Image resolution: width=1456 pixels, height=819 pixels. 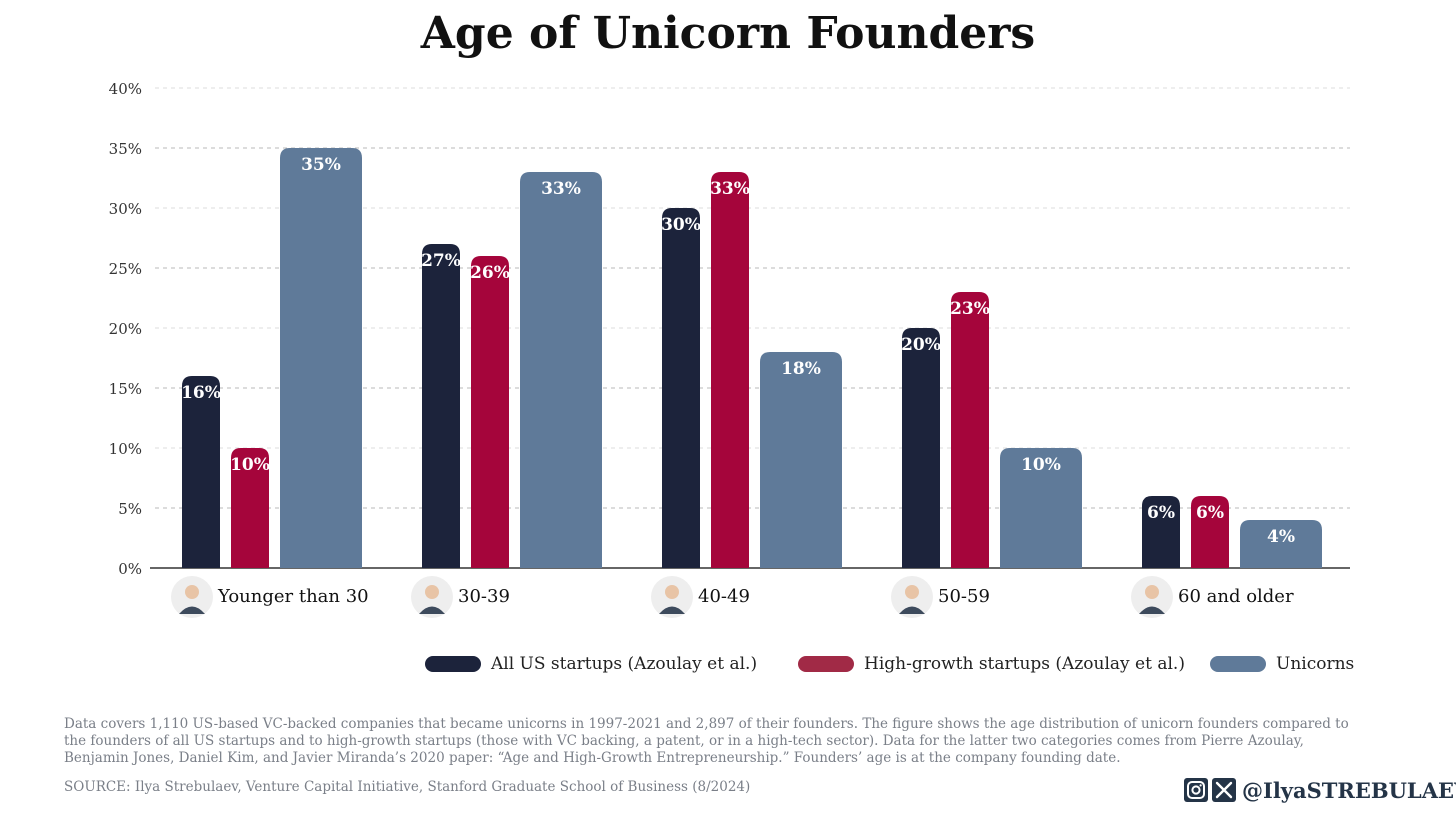 I want to click on y-tick-label: 30%, so click(x=125, y=209).